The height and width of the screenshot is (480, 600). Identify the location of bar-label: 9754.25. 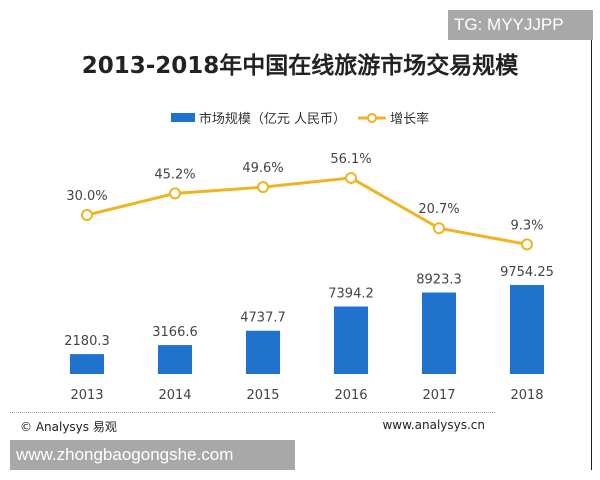
(527, 272).